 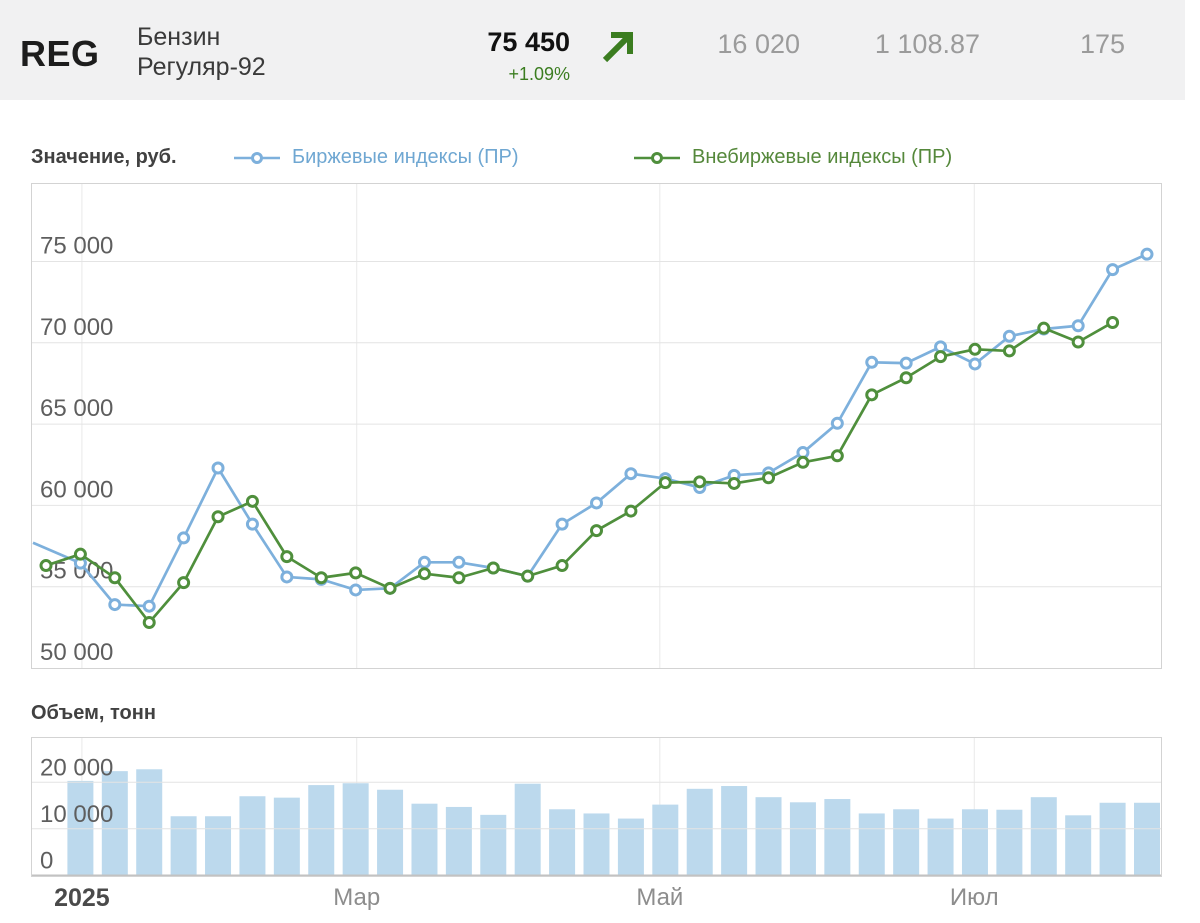 What do you see at coordinates (60, 53) in the screenshot?
I see `instrument-code: REG` at bounding box center [60, 53].